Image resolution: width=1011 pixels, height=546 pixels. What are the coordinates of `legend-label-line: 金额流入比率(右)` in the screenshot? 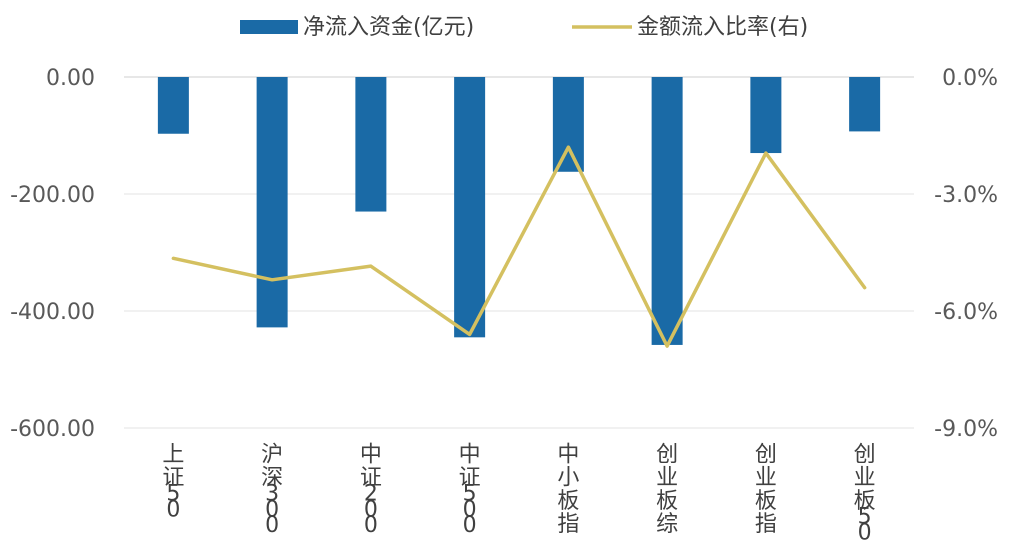 It's located at (722, 27).